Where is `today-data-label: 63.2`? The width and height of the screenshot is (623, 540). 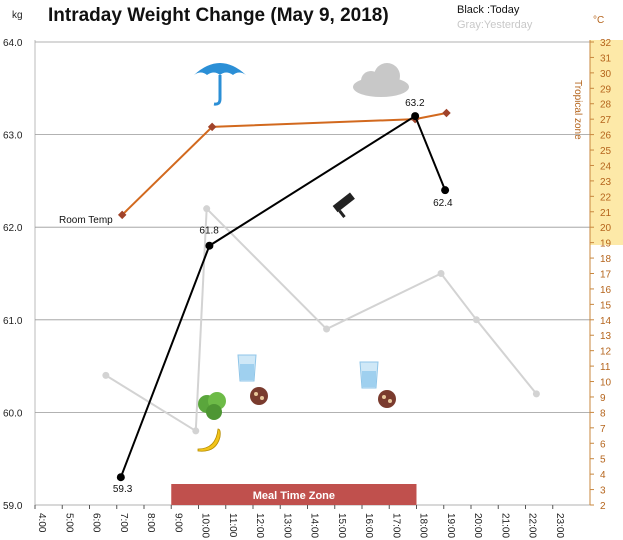 today-data-label: 63.2 is located at coordinates (415, 103).